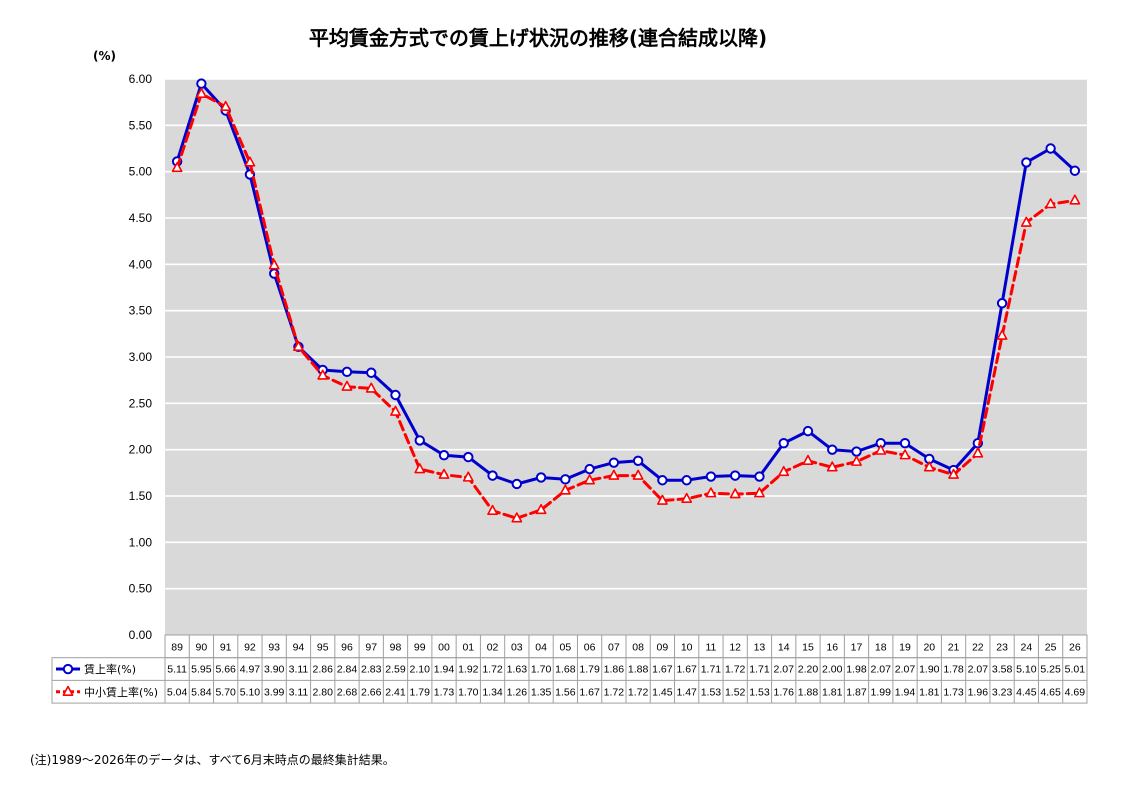 Image resolution: width=1135 pixels, height=796 pixels. I want to click on x-category-label: 08, so click(638, 648).